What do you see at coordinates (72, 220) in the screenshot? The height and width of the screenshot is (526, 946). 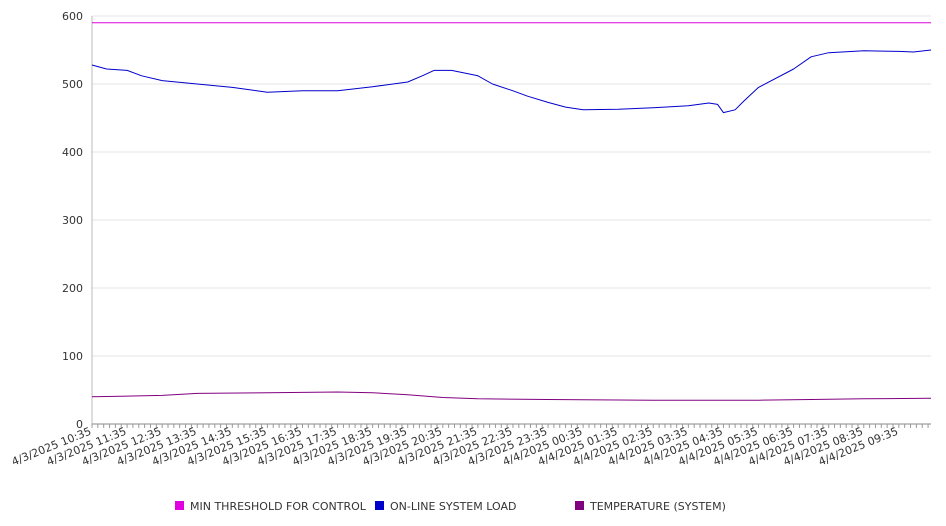 I see `y-tick-label: 300` at bounding box center [72, 220].